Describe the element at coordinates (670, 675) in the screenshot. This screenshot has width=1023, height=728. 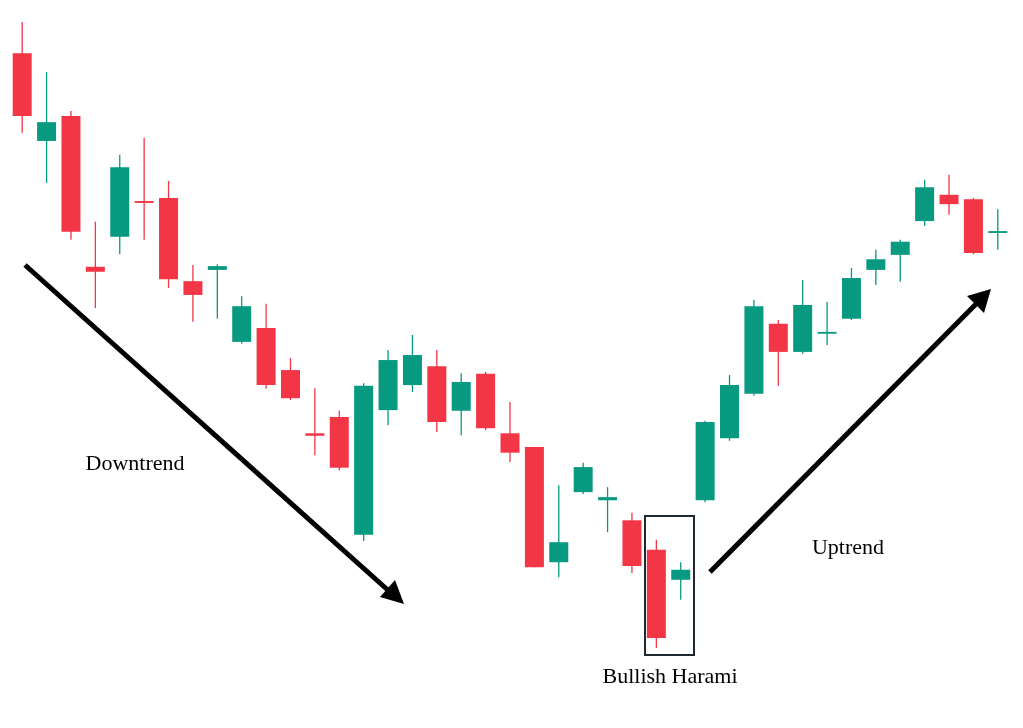
I see `text: Bullish Harami` at that location.